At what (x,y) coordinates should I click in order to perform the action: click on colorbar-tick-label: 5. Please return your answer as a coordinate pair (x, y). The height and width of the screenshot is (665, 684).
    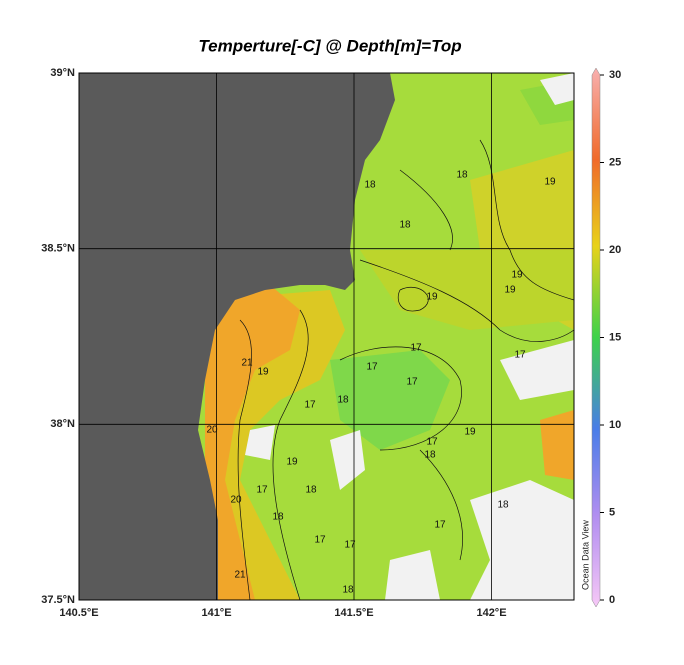
    Looking at the image, I should click on (612, 512).